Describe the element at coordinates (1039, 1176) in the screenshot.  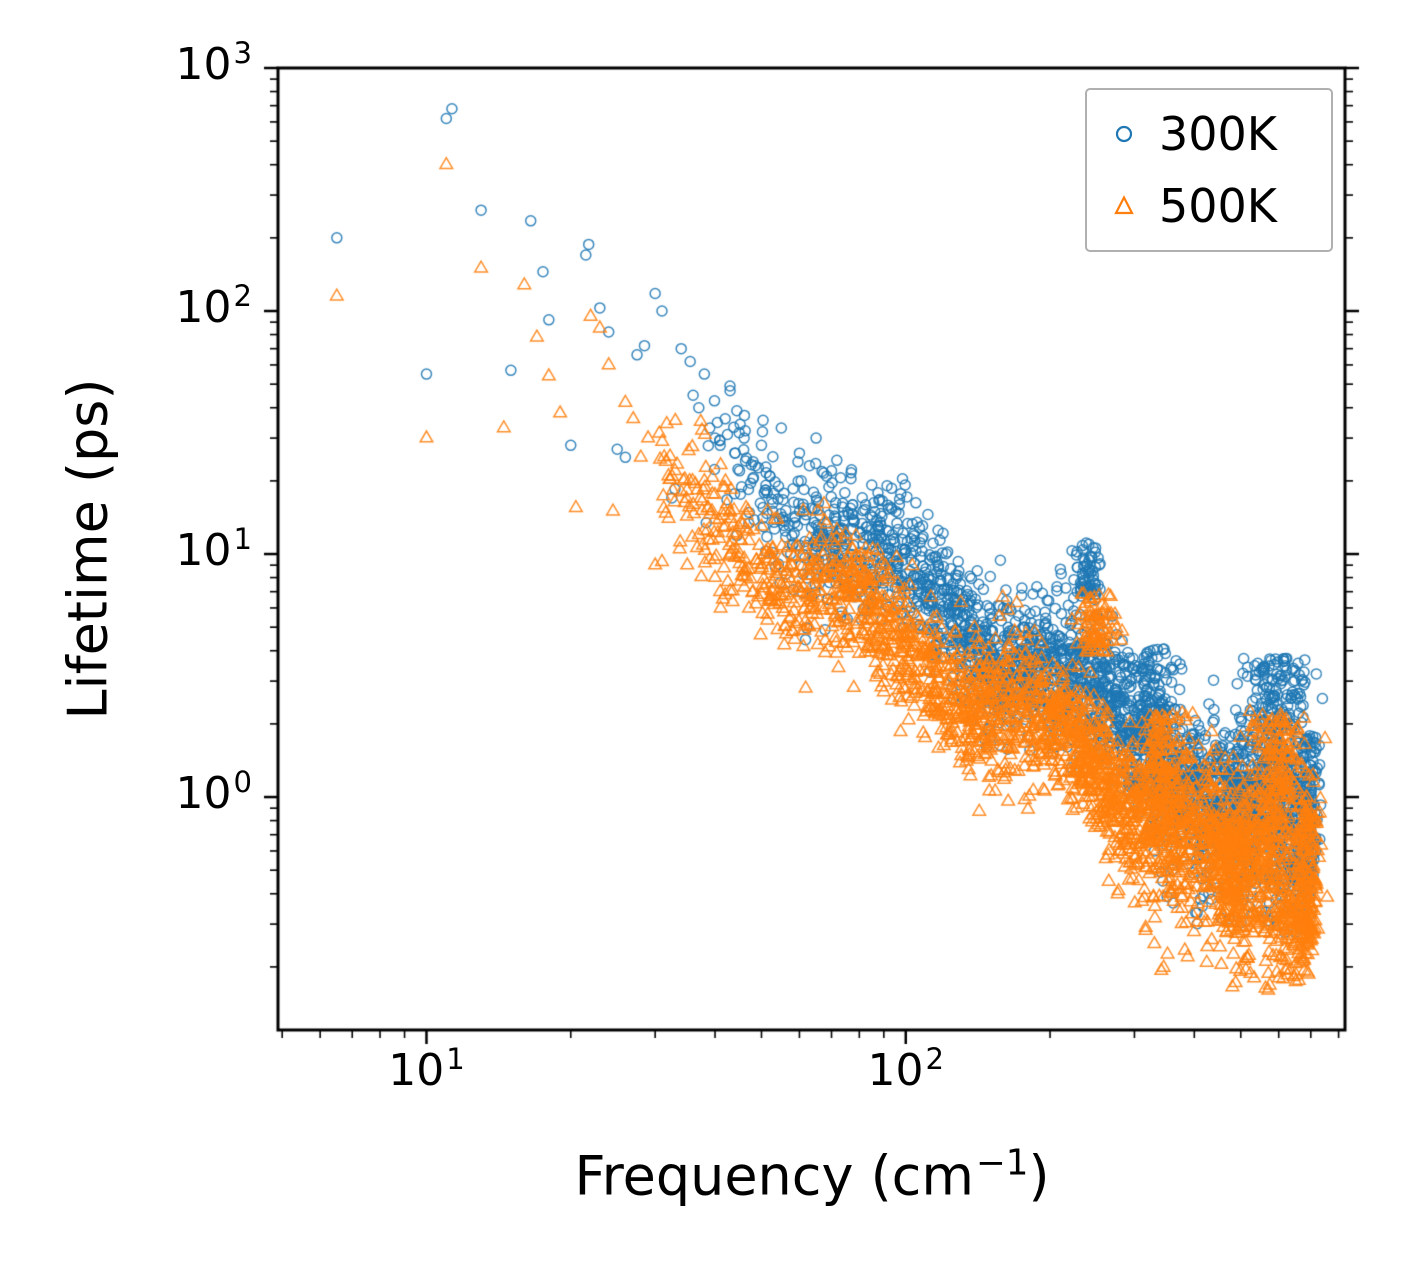
I see `x-axis-label-suffix: )` at that location.